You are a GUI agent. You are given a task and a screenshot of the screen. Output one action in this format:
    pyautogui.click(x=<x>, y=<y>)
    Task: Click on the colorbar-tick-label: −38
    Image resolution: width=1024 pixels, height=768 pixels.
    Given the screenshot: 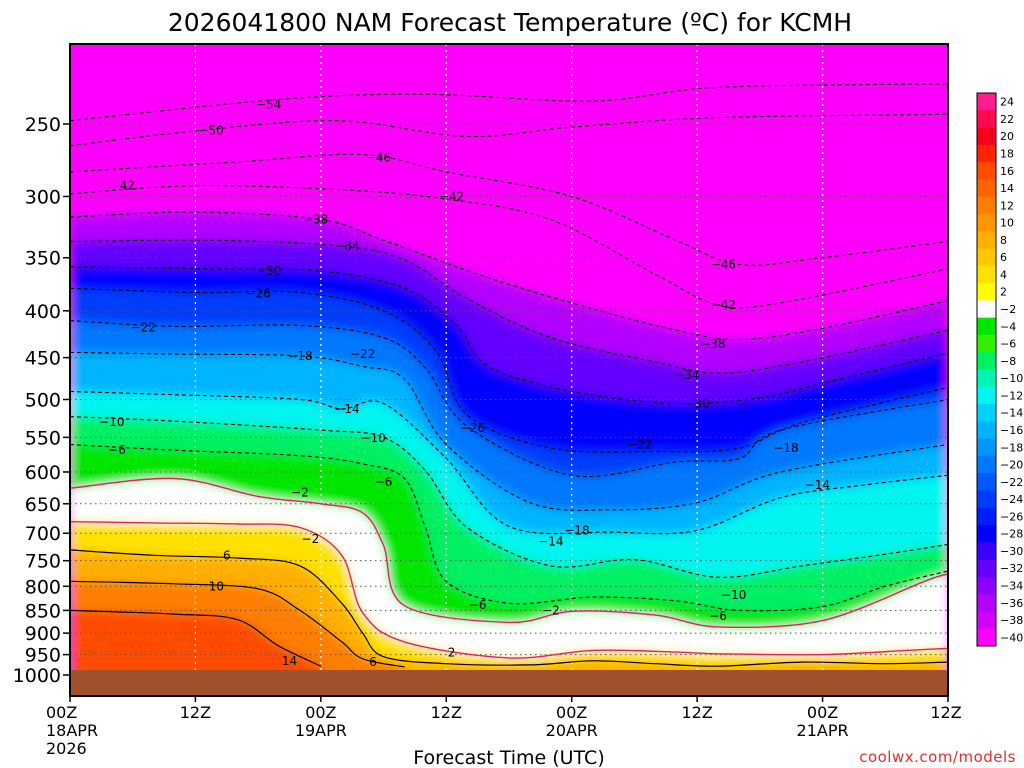 What is the action you would take?
    pyautogui.click(x=1011, y=620)
    